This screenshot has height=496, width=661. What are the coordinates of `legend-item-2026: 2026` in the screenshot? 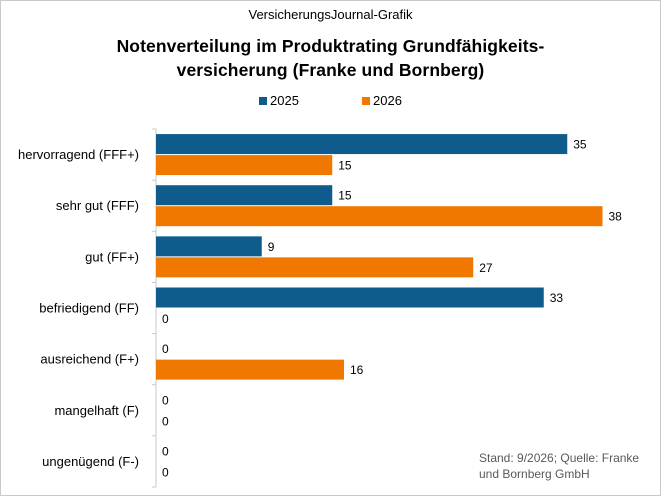 It's located at (382, 100).